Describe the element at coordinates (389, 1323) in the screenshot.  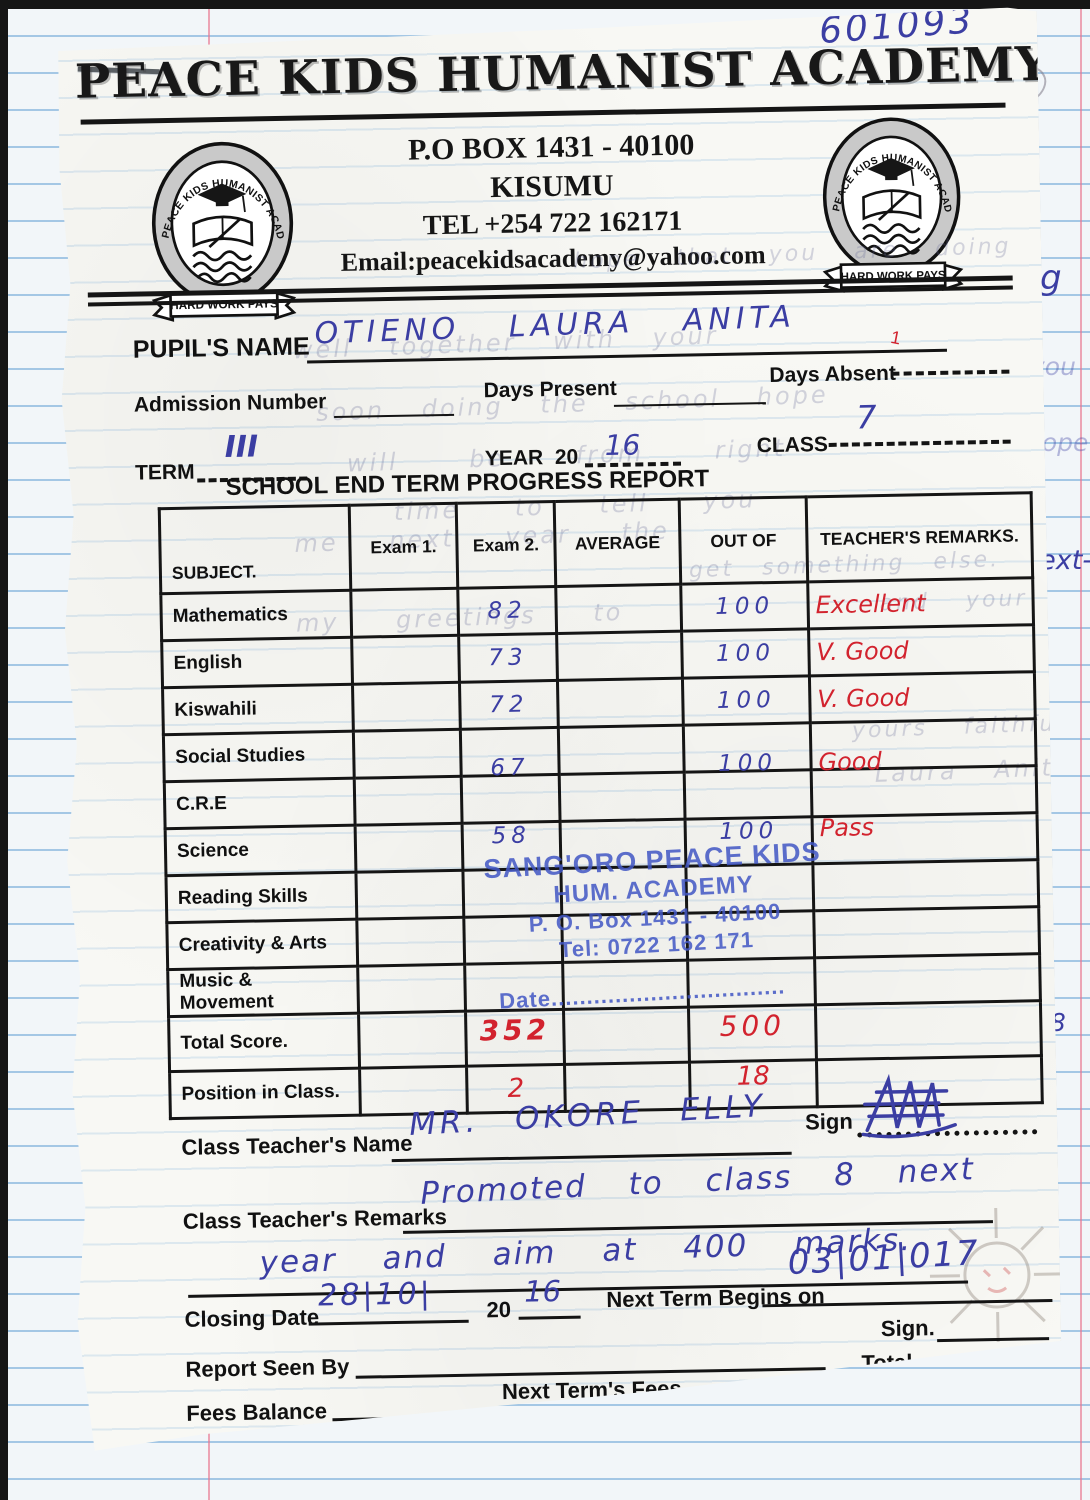
I see `closing-date-line` at that location.